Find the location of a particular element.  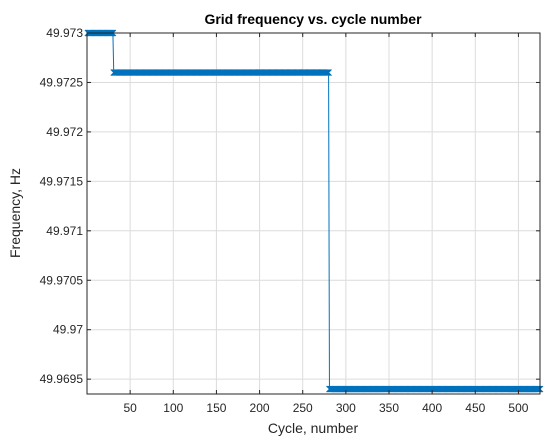

y-axis-label: Frequency, Hz is located at coordinates (15, 213).